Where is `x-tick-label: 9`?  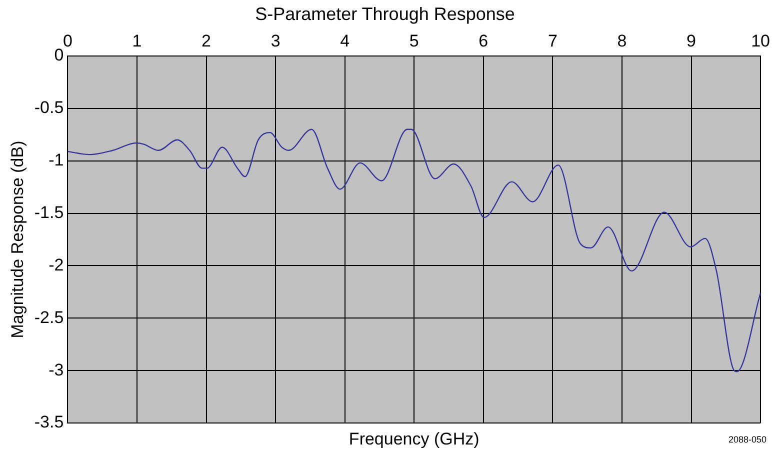 x-tick-label: 9 is located at coordinates (691, 40).